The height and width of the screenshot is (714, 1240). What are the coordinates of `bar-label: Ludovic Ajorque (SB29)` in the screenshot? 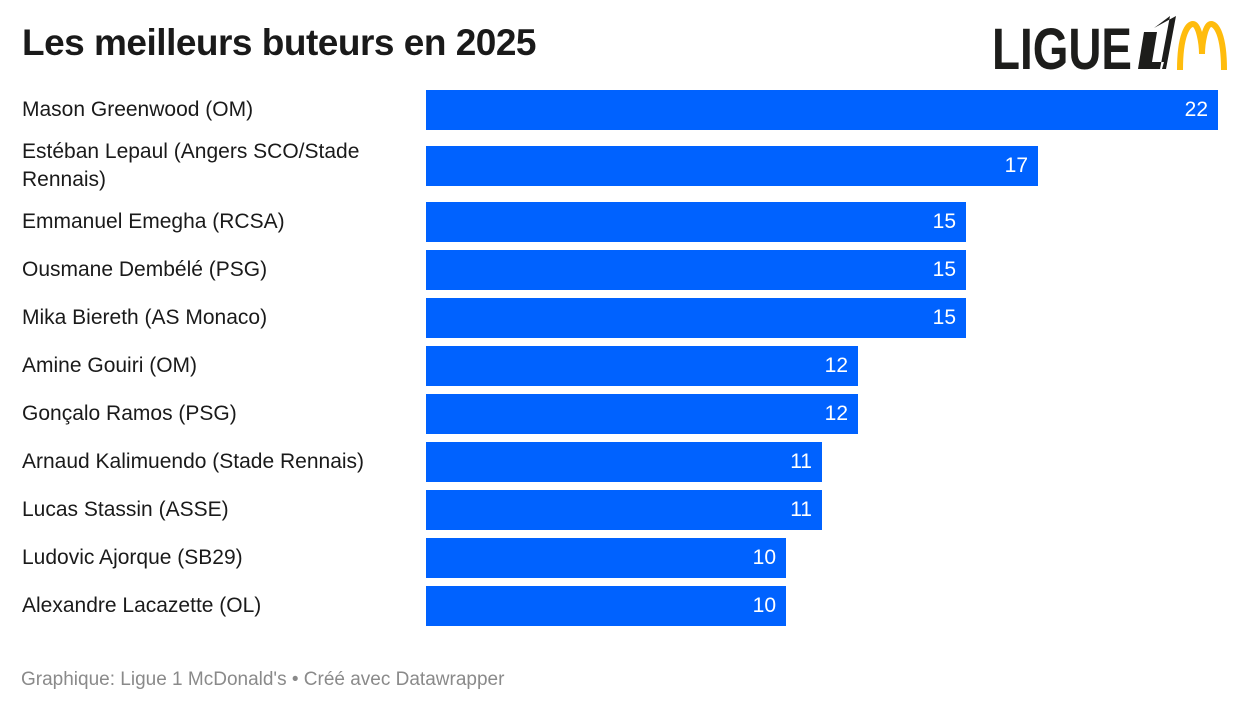 It's located at (224, 558).